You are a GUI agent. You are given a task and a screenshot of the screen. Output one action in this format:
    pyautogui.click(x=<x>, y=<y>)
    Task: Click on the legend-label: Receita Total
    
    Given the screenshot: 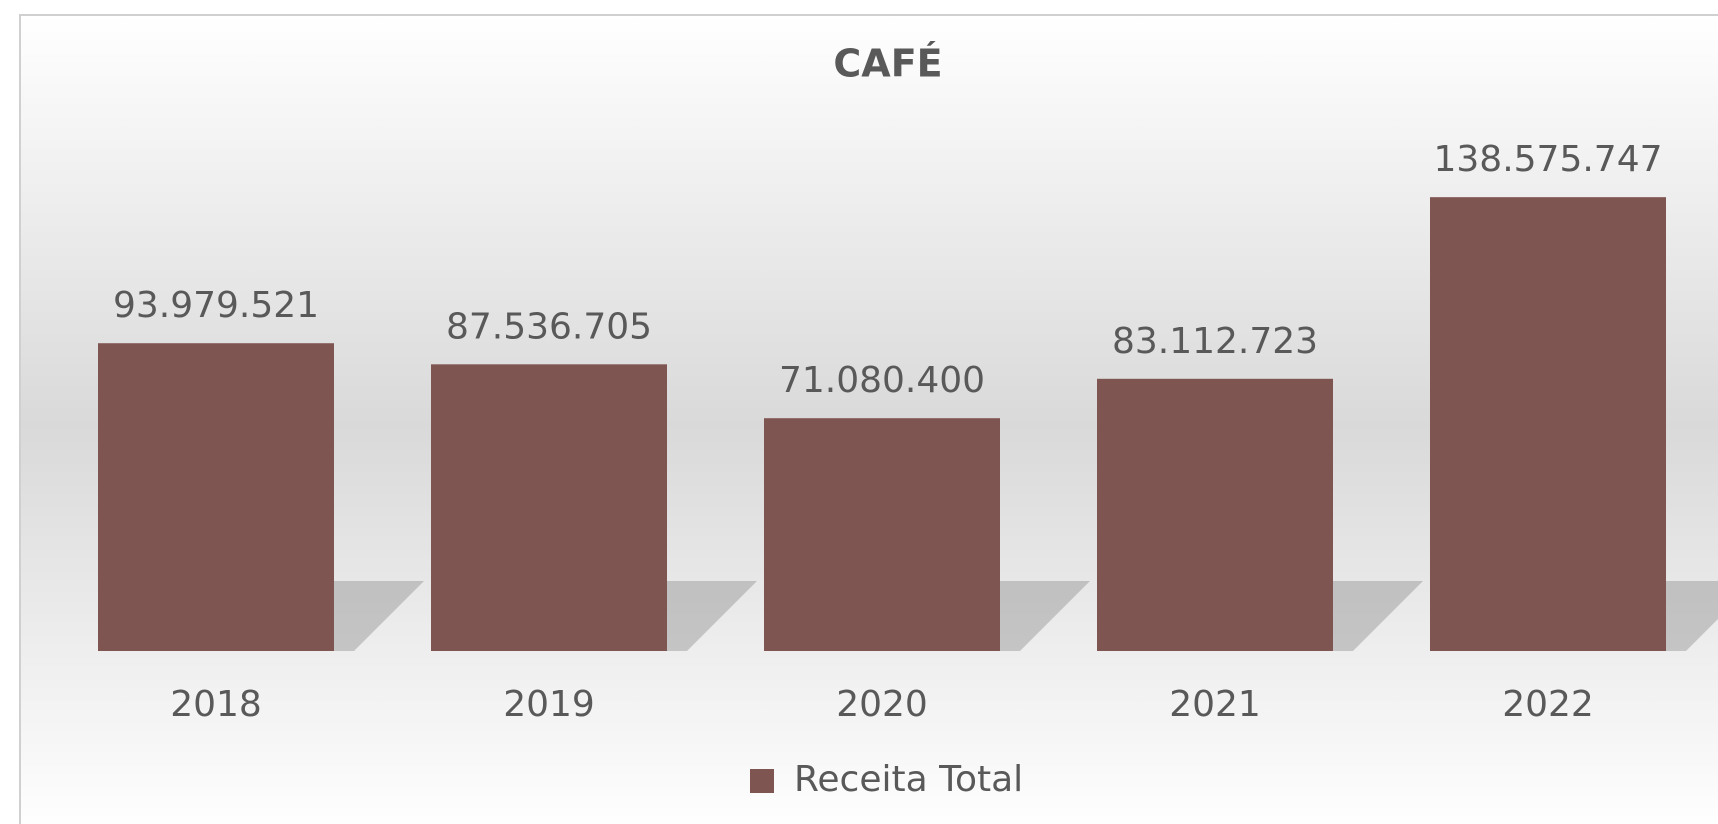 What is the action you would take?
    pyautogui.click(x=908, y=779)
    